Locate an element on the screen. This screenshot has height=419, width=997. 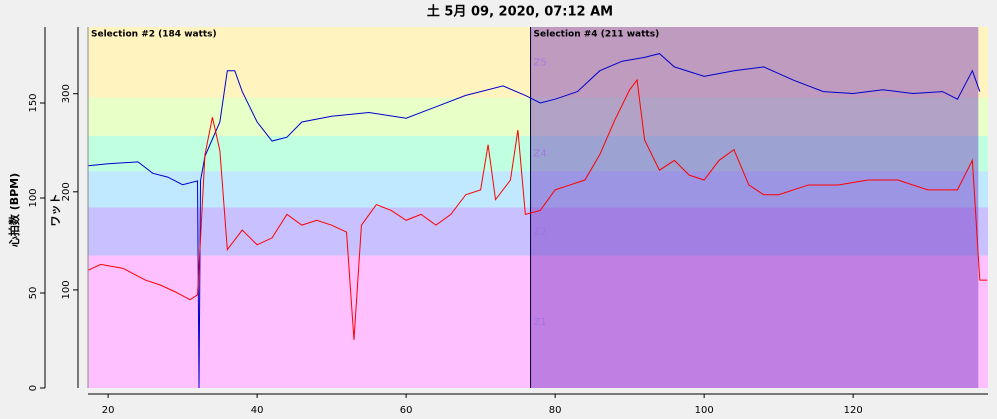
zone-label: Z1 is located at coordinates (540, 322).